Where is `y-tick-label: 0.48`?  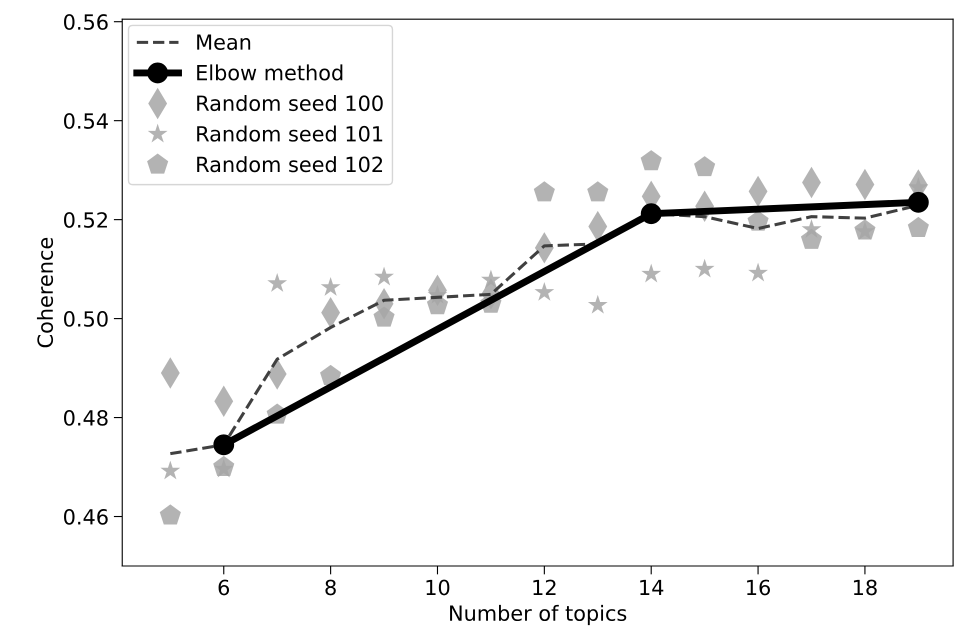
y-tick-label: 0.48 is located at coordinates (86, 418).